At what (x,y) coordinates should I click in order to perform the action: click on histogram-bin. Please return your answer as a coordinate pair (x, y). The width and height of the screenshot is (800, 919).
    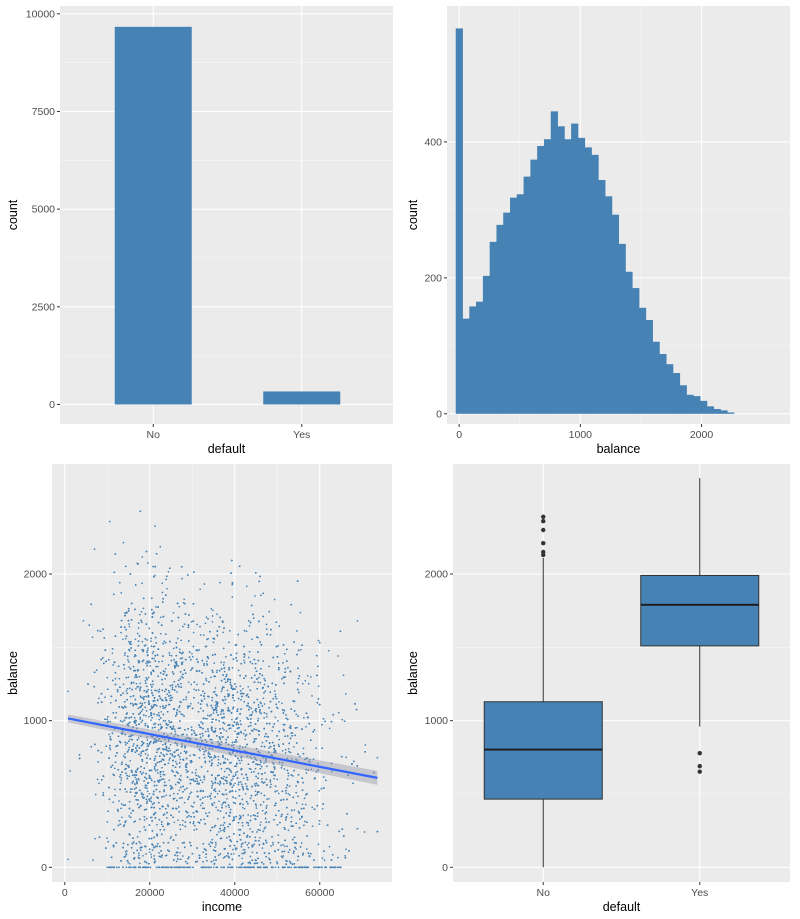
    Looking at the image, I should click on (554, 262).